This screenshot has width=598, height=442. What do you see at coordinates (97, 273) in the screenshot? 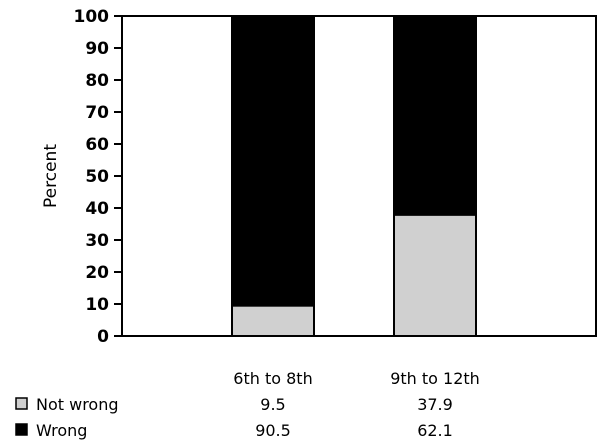
I see `y-tick-label: 20` at bounding box center [97, 273].